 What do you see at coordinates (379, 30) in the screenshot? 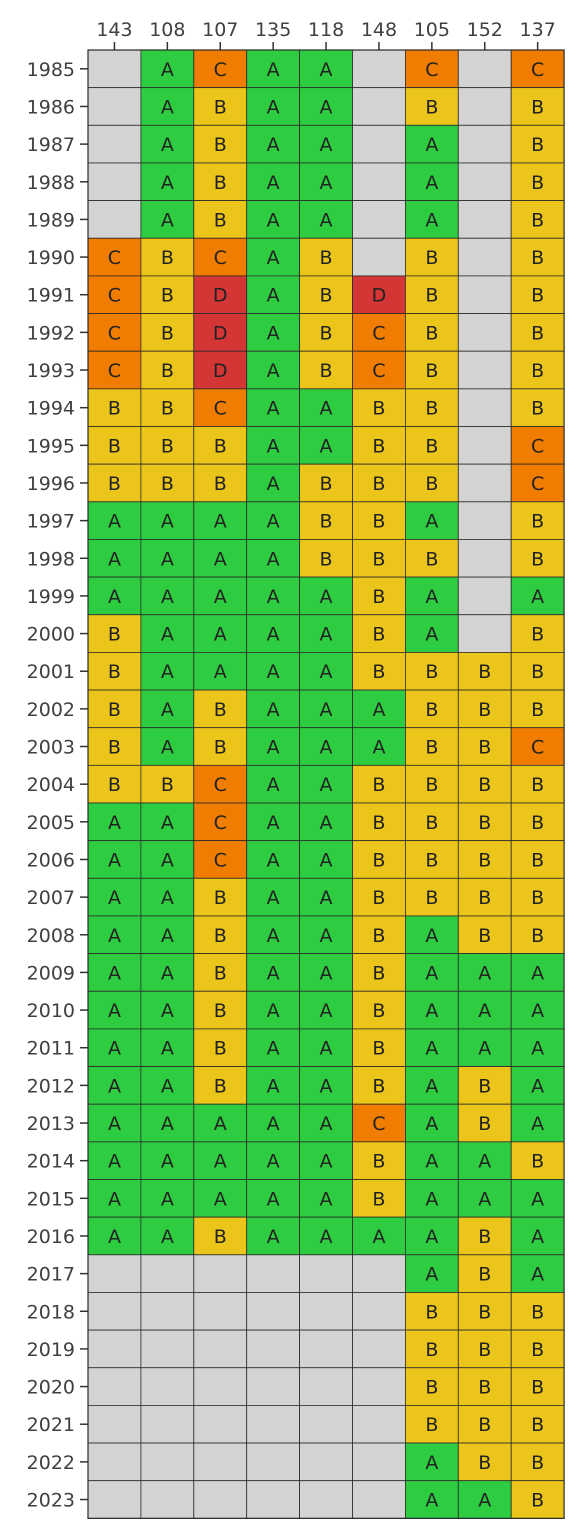
I see `column-tick-label: 148` at bounding box center [379, 30].